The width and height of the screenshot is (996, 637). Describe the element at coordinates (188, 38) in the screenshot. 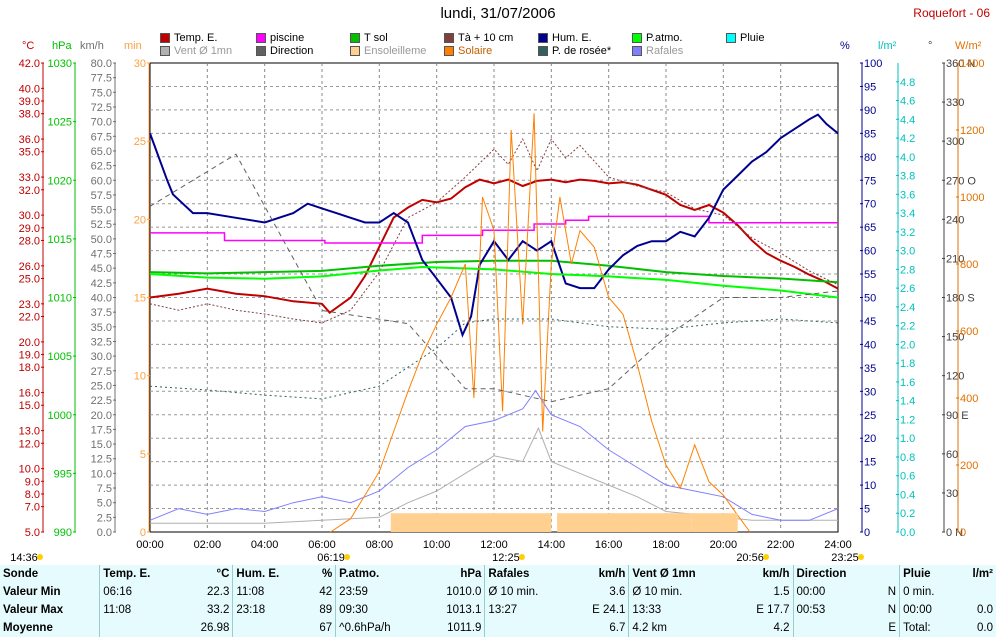

I see `legend-item: Temp. E.` at that location.